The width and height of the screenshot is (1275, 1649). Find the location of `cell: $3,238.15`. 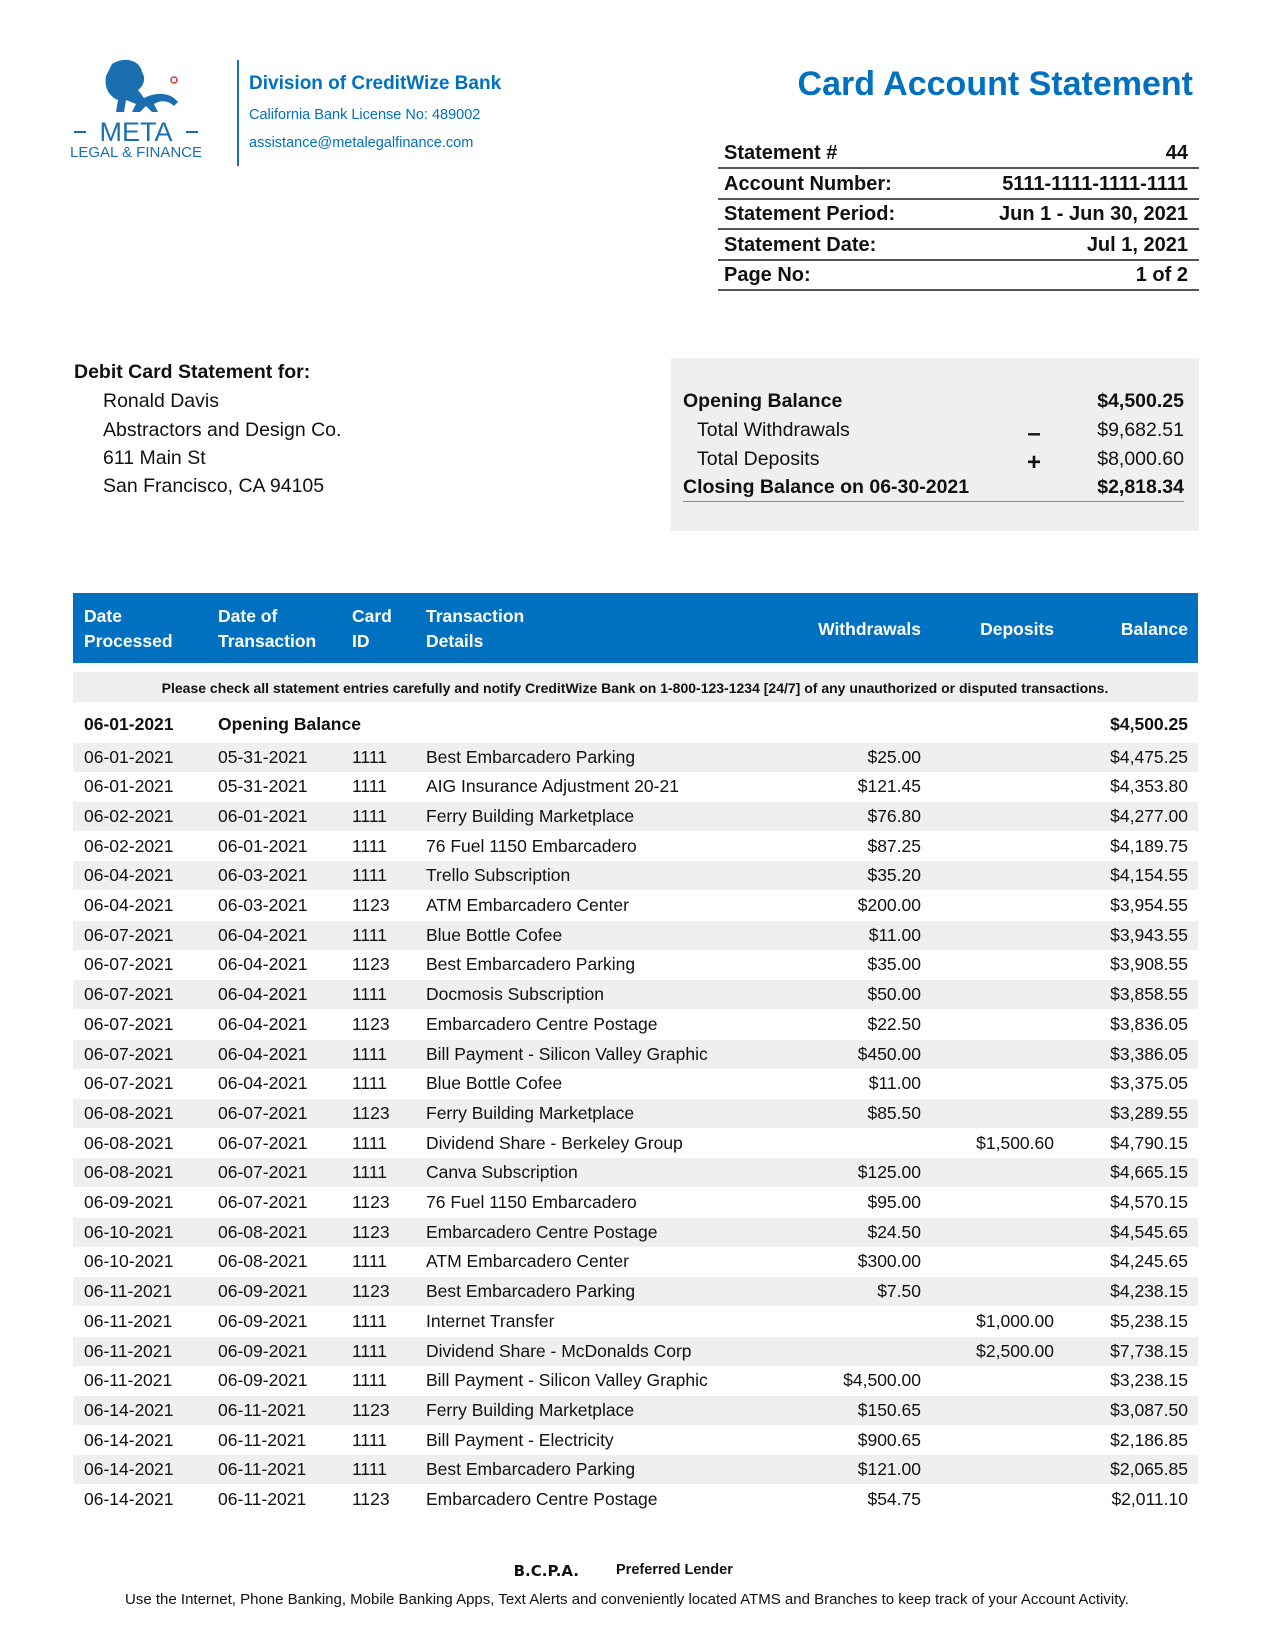

cell: $3,238.15 is located at coordinates (1149, 1380).